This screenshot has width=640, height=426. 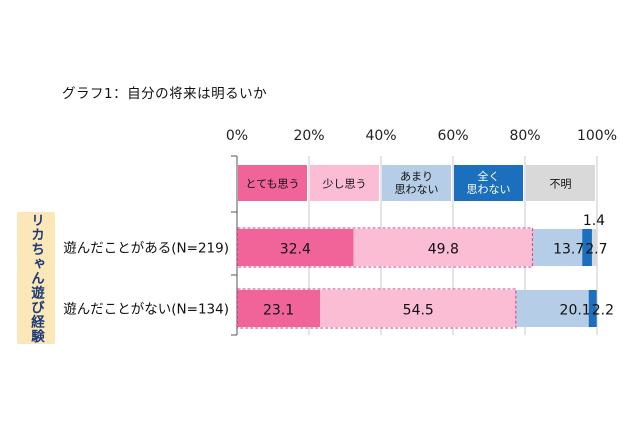 What do you see at coordinates (575, 311) in the screenshot?
I see `data-label-not_much: 20.1` at bounding box center [575, 311].